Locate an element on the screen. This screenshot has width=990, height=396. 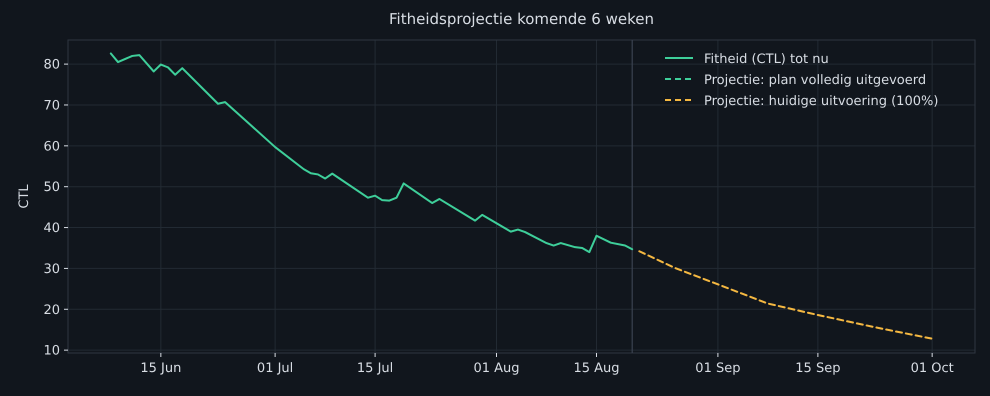
legend-label: Fitheid (CTL) tot nu is located at coordinates (766, 59).